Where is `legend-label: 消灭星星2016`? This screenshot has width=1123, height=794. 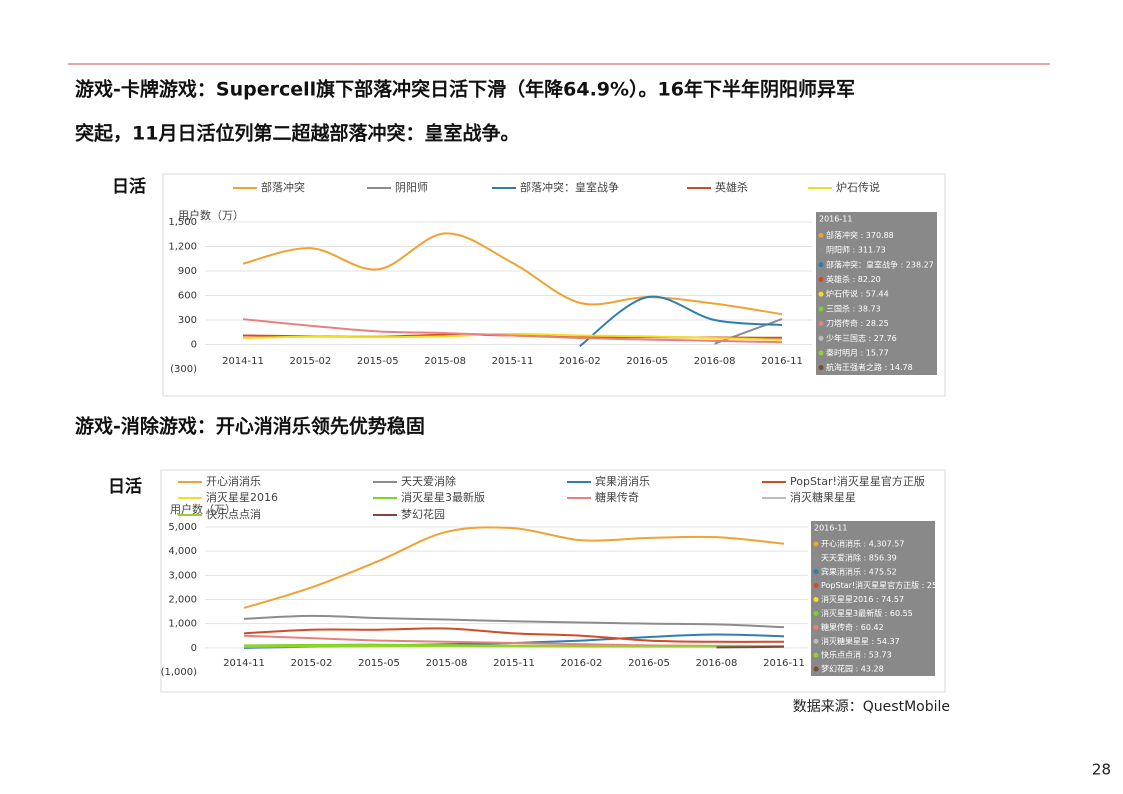 legend-label: 消灭星星2016 is located at coordinates (242, 497).